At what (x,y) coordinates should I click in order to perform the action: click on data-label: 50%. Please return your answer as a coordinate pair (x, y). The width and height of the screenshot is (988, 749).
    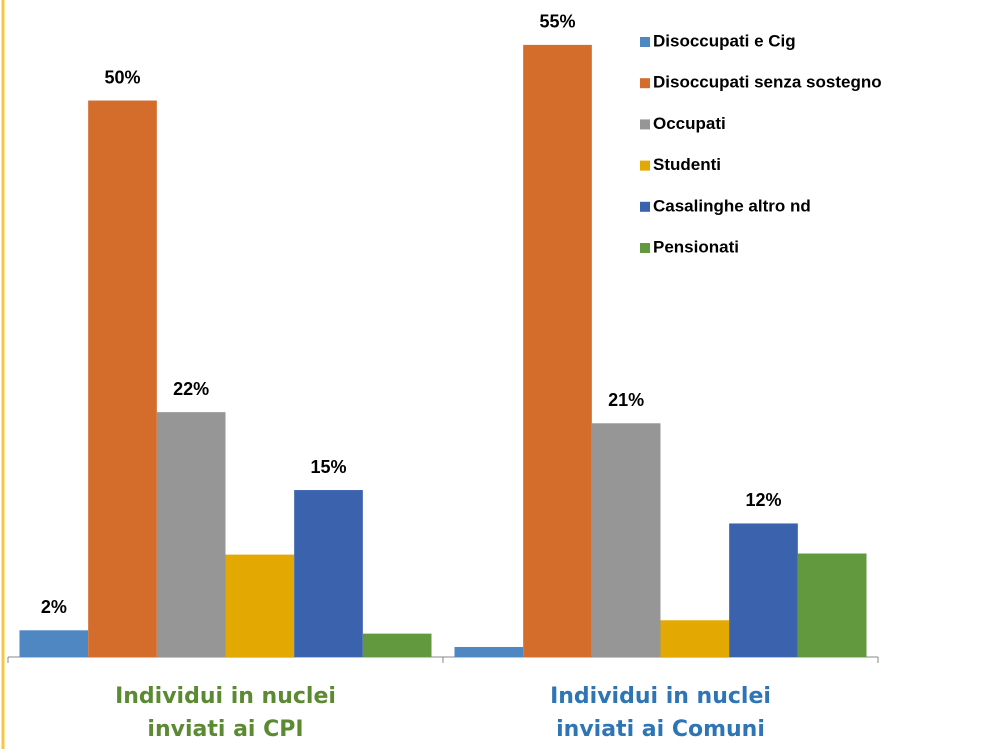
    Looking at the image, I should click on (122, 77).